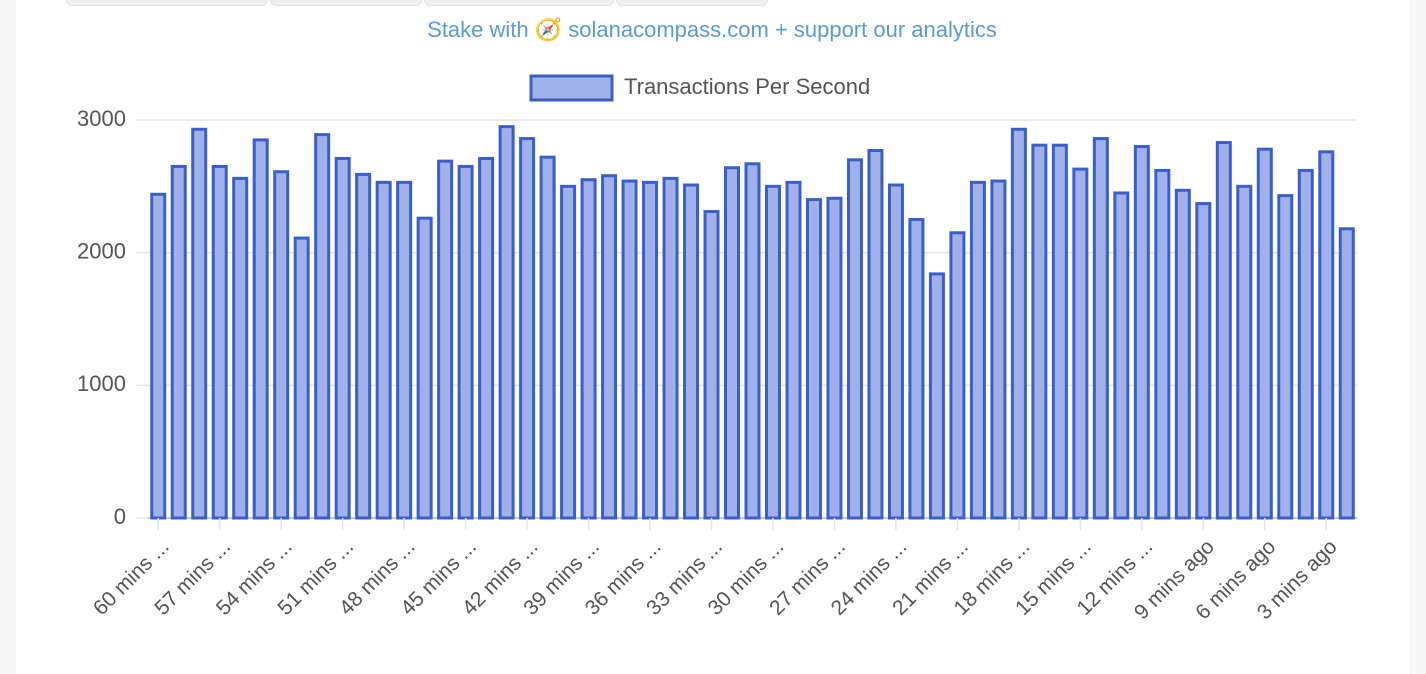  What do you see at coordinates (120, 516) in the screenshot?
I see `y-tick-label: 0` at bounding box center [120, 516].